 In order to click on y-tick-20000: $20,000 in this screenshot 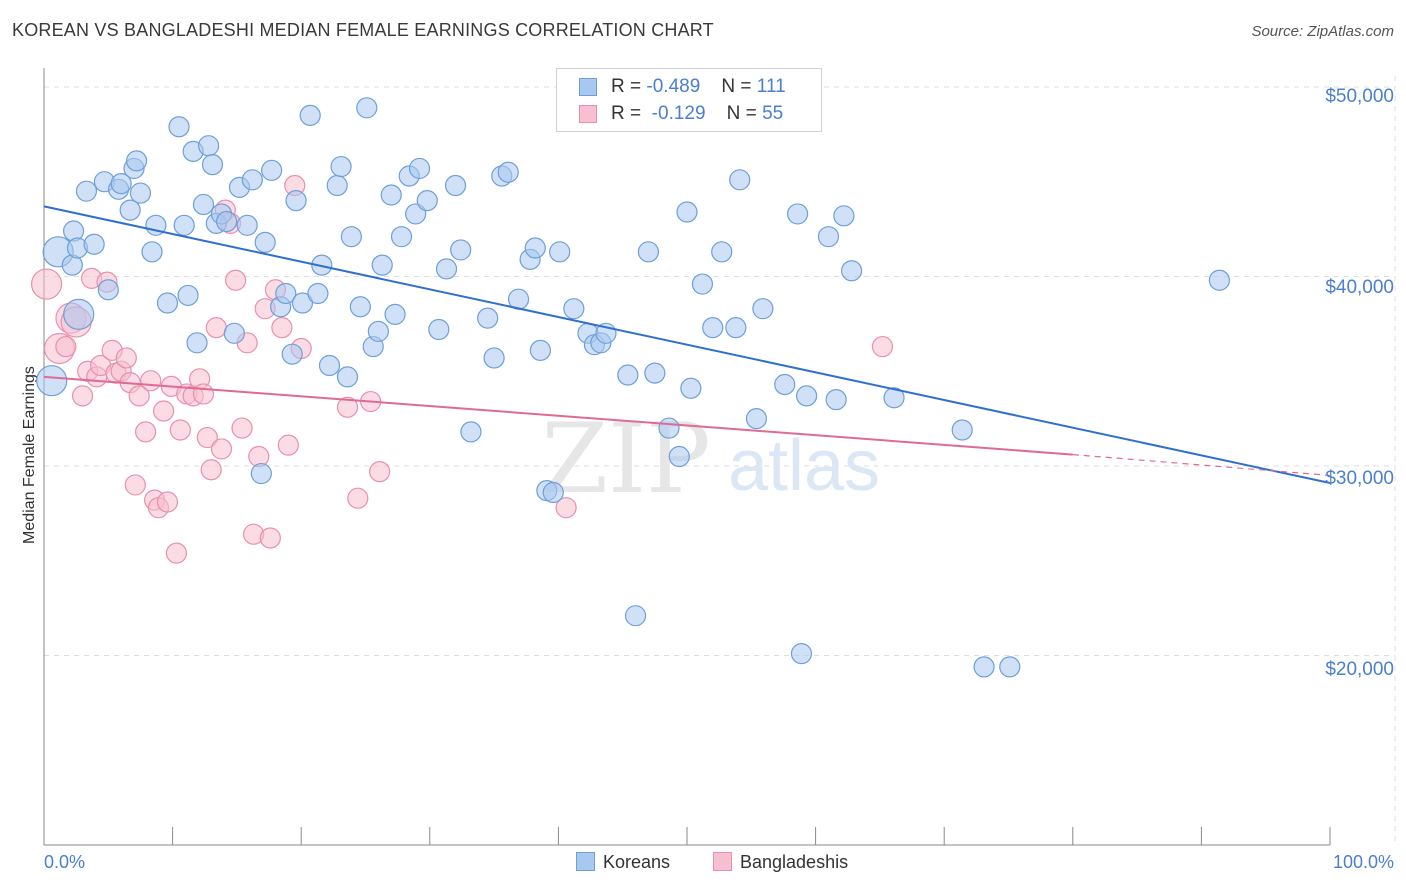, I will do `click(1359, 669)`.